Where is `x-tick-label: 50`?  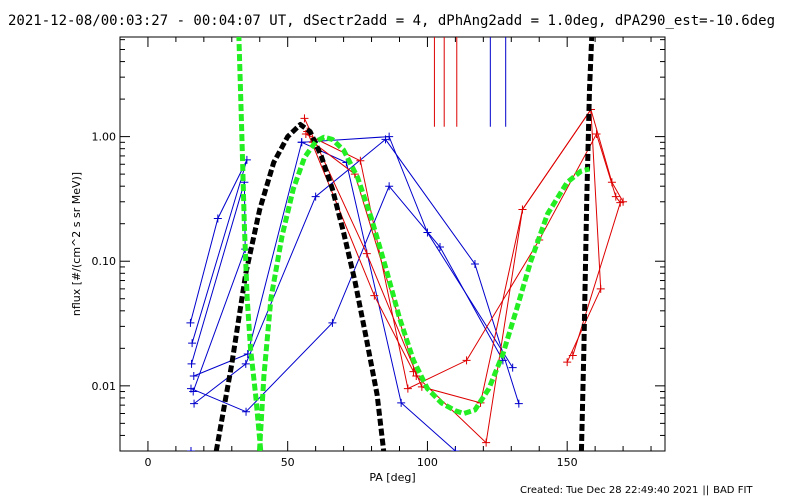 x-tick-label: 50 is located at coordinates (288, 462).